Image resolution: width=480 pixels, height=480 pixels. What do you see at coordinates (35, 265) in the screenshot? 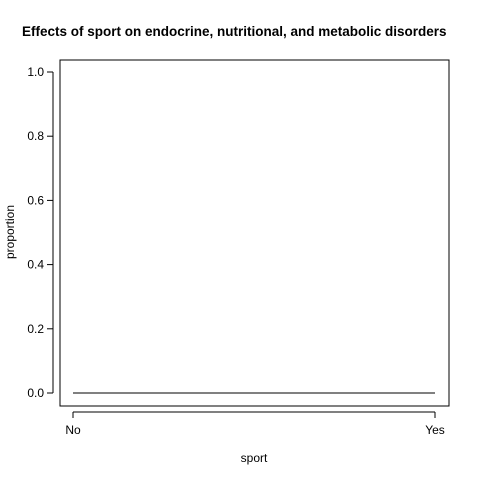
I see `y-tick-label: 0.4` at bounding box center [35, 265].